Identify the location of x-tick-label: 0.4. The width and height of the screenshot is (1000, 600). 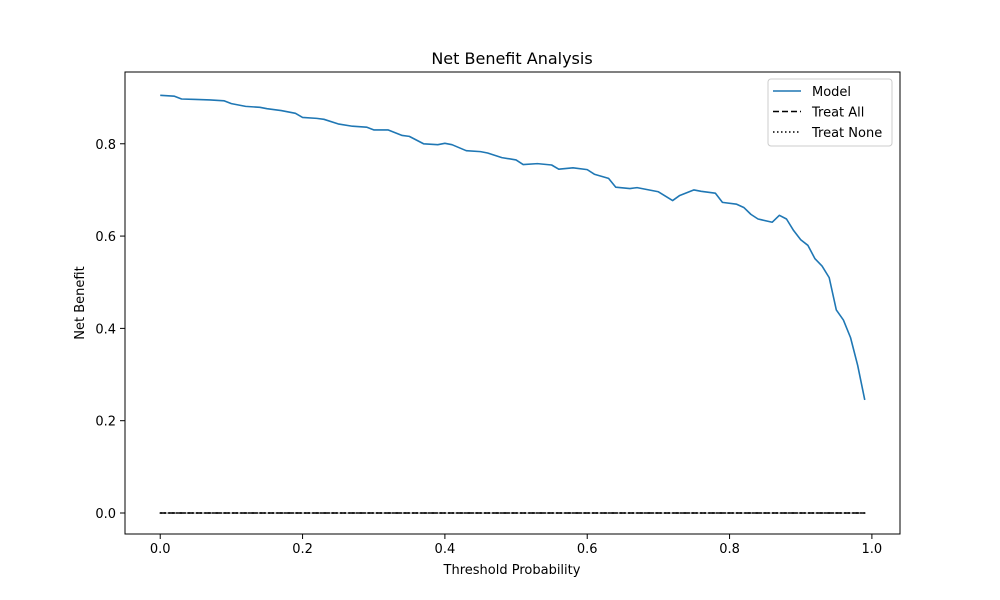
(445, 549).